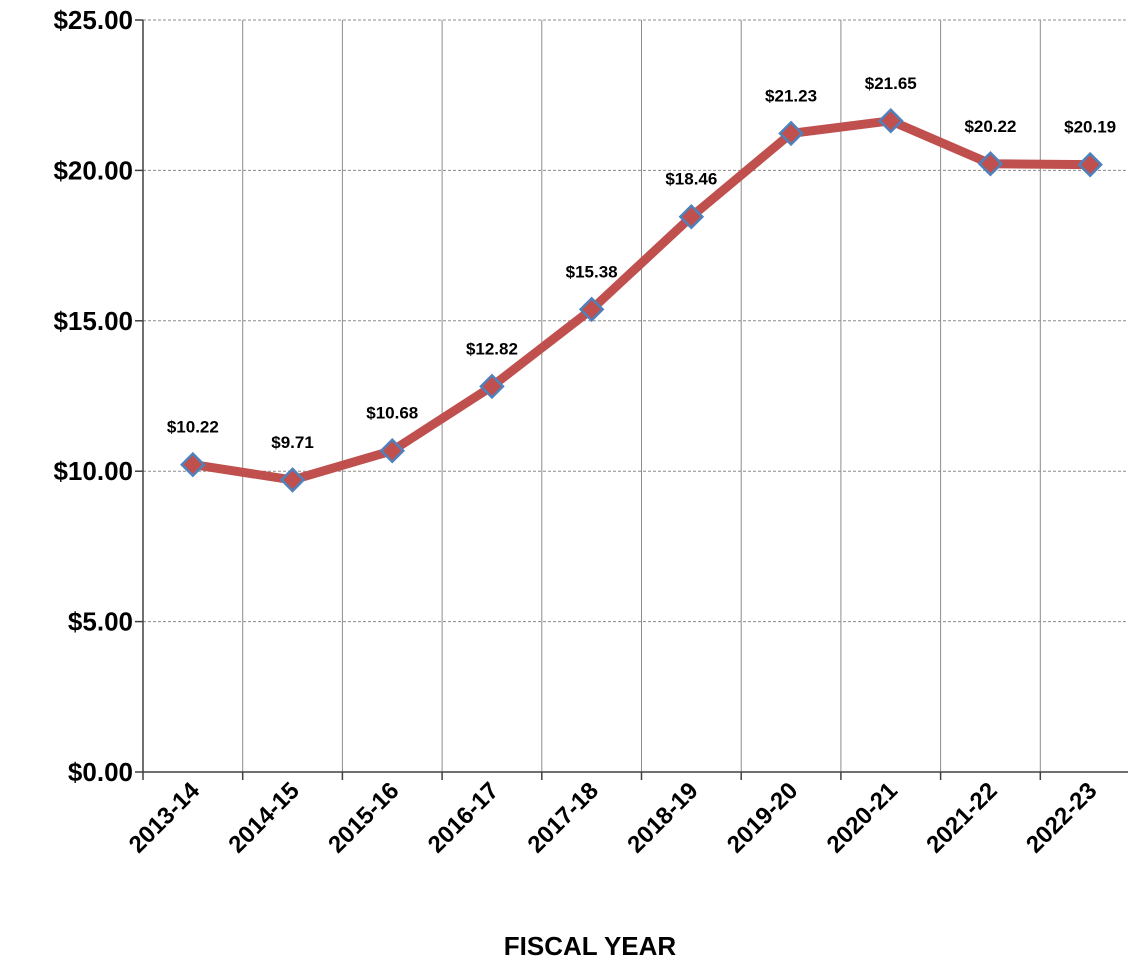 This screenshot has height=970, width=1128. What do you see at coordinates (791, 95) in the screenshot?
I see `data-label: $21.23` at bounding box center [791, 95].